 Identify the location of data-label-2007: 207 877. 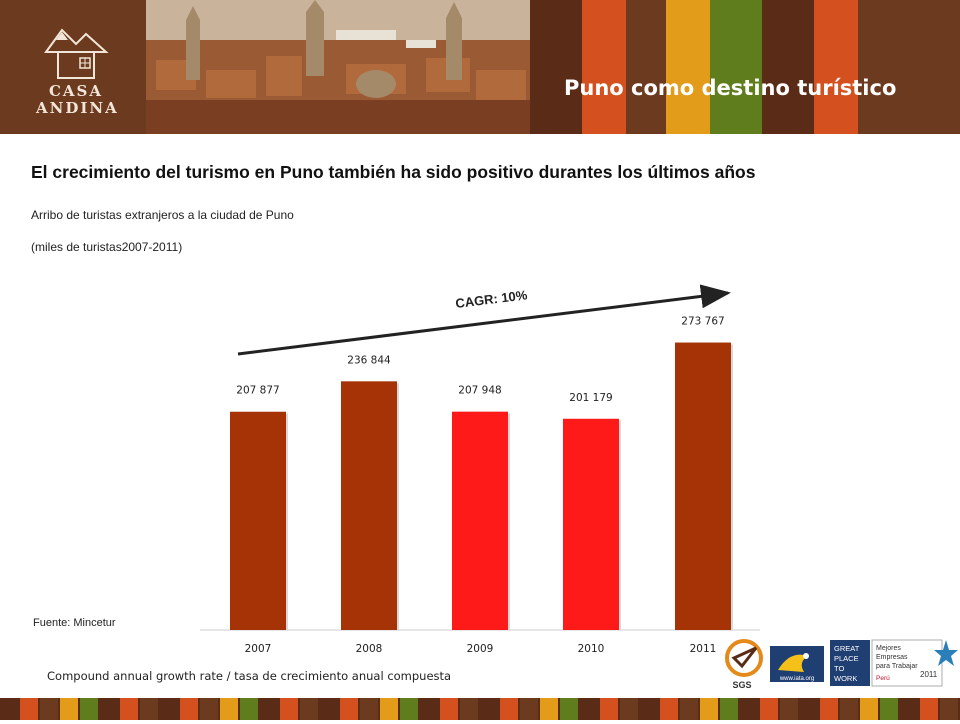
(257, 391).